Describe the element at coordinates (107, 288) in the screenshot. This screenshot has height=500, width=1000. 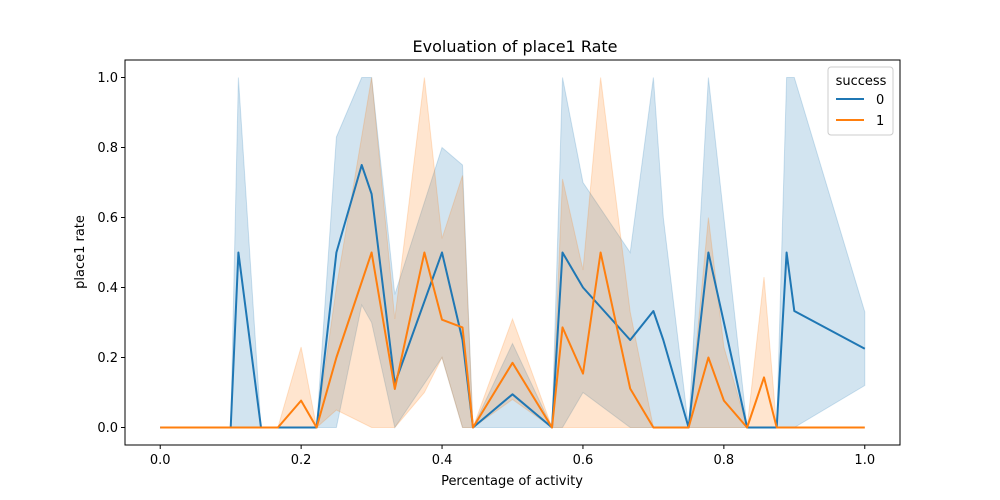
I see `y-tick-label: 0.4` at that location.